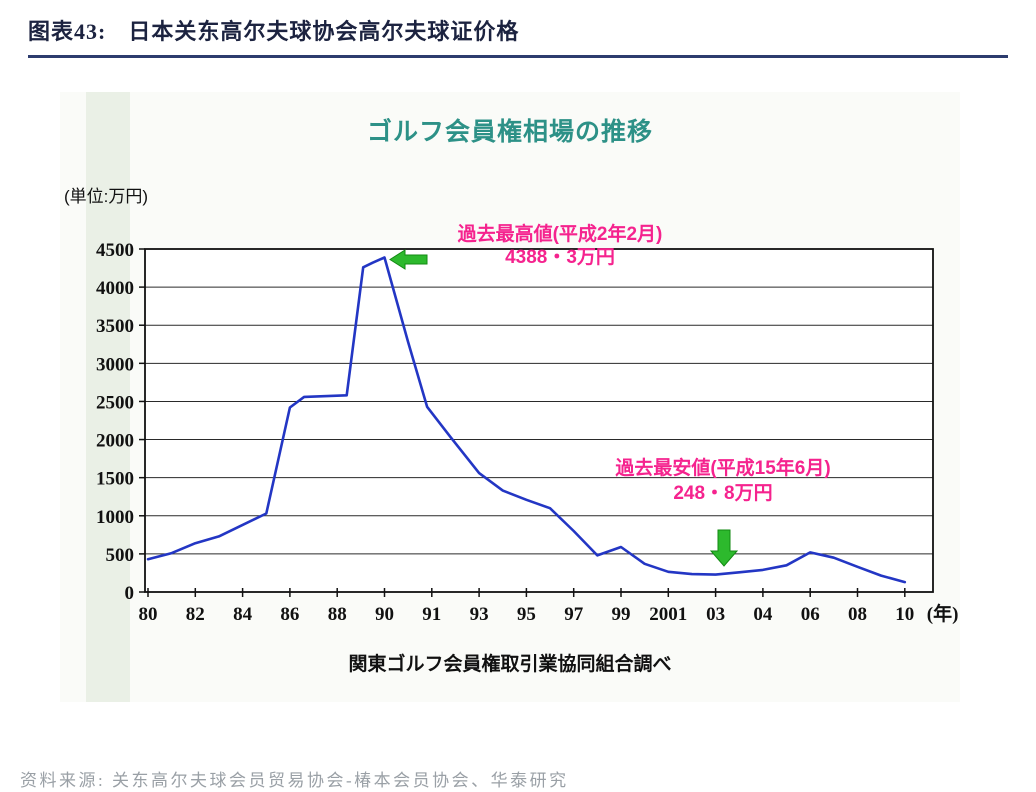 This screenshot has height=792, width=1036. I want to click on x-tick-label: 93, so click(479, 614).